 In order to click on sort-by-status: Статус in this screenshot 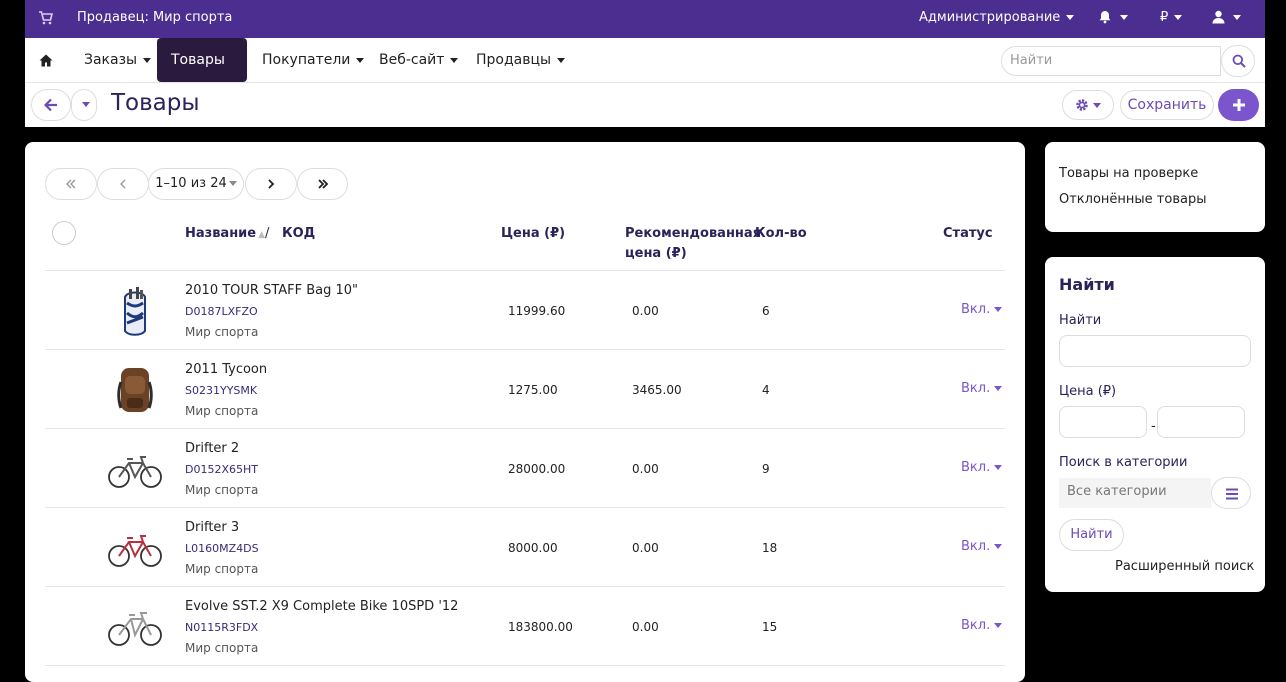, I will do `click(968, 233)`.